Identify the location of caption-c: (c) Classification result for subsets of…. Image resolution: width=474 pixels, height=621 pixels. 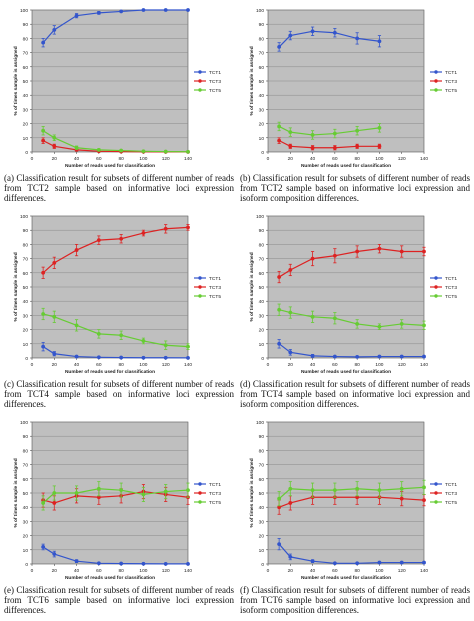
(119, 394).